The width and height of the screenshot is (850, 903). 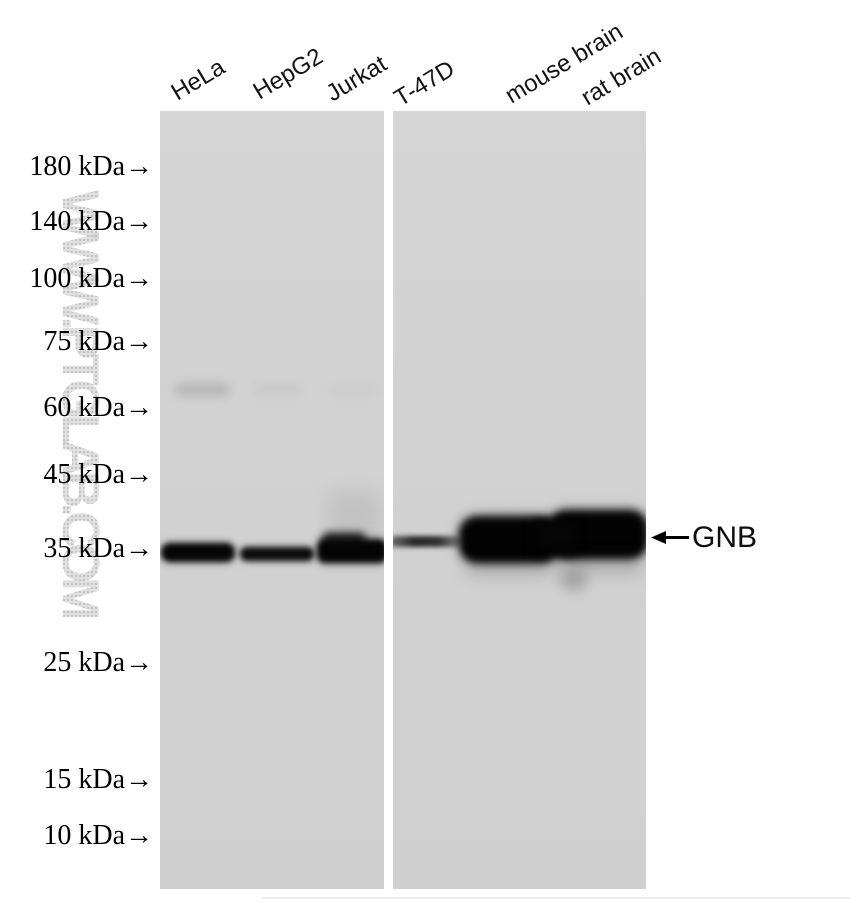 What do you see at coordinates (80, 530) in the screenshot?
I see `watermark-text: WWW.PTGLAB.COM` at bounding box center [80, 530].